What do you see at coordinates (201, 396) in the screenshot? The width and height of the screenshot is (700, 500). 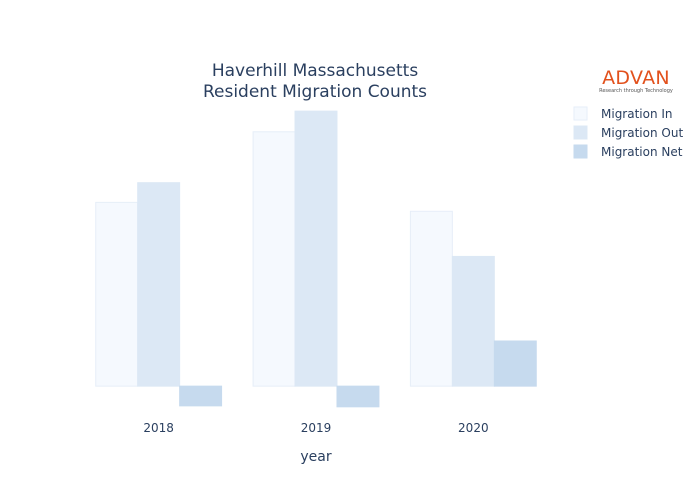 I see `bar-migration-net-2018` at bounding box center [201, 396].